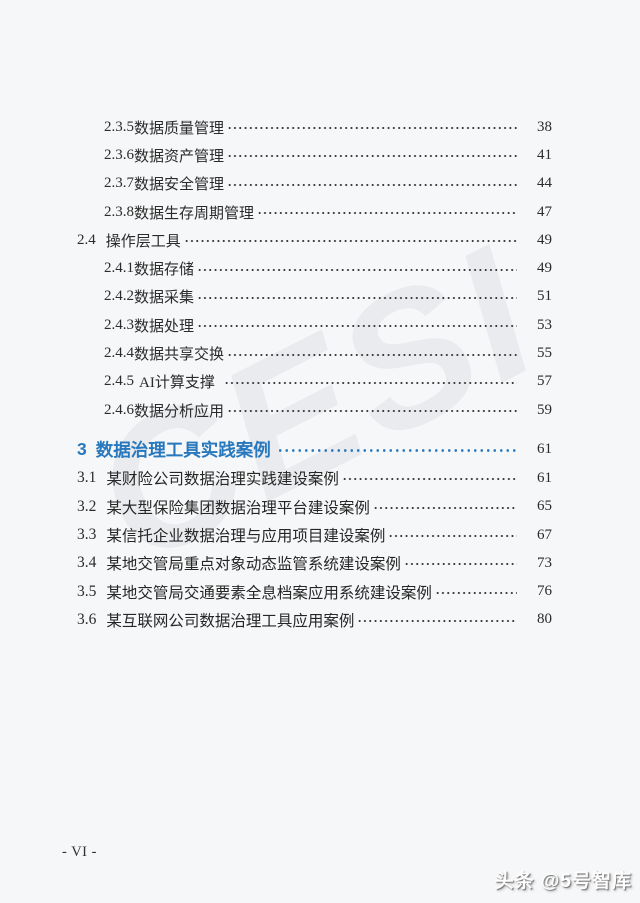 The width and height of the screenshot is (640, 903). I want to click on toc-entry-label: 某地交管局重点对象动态监管系统建设案例, so click(253, 565).